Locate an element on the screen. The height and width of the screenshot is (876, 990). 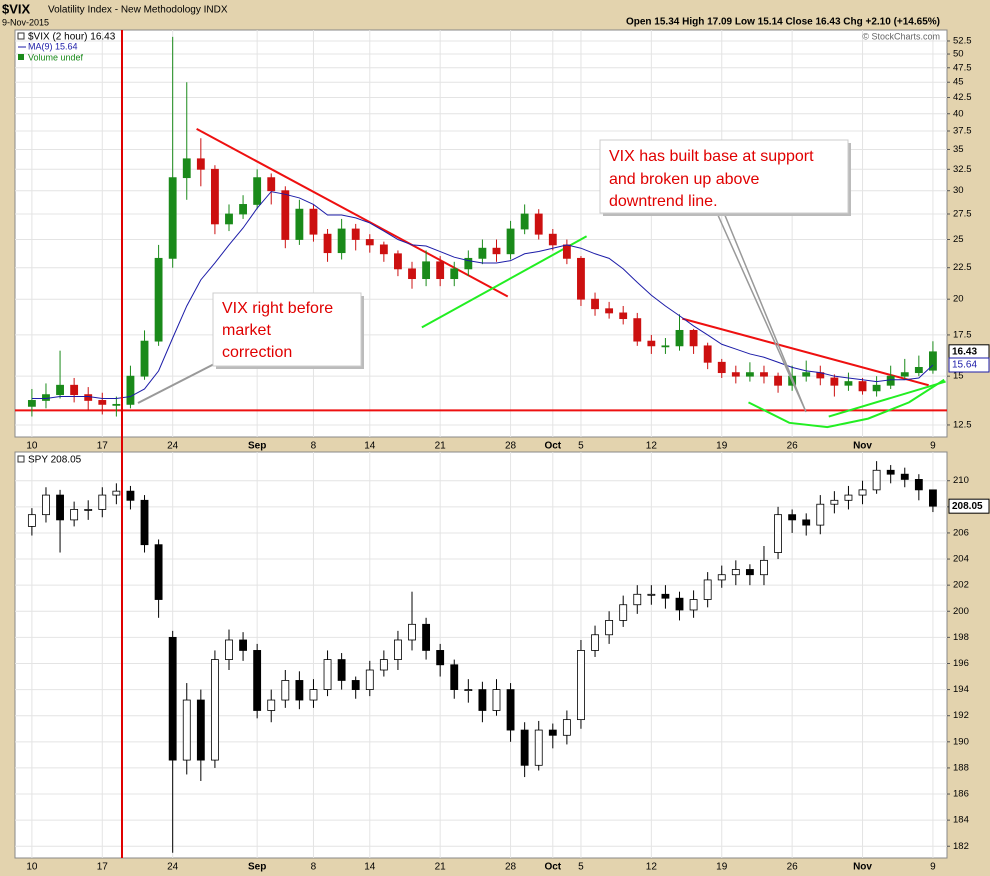
legend-swatch is located at coordinates (21, 57).